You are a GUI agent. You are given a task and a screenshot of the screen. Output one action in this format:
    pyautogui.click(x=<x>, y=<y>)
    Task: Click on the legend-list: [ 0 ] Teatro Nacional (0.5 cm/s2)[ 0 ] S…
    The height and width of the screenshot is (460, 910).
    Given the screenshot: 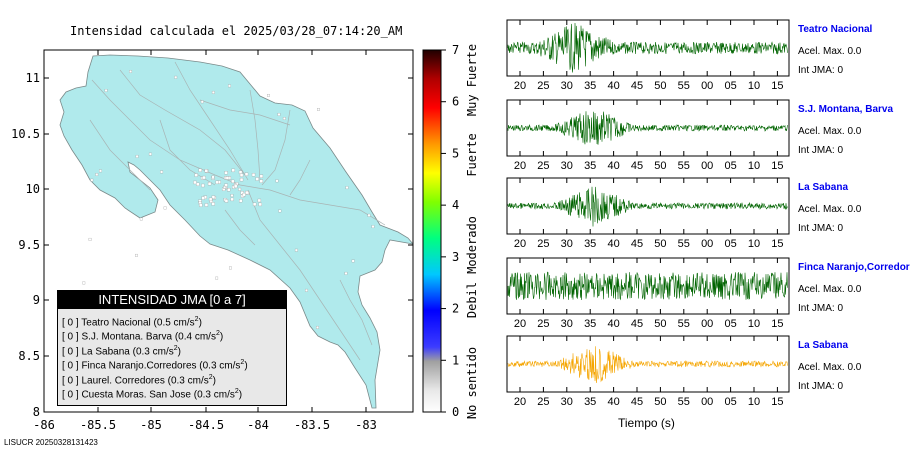 What is the action you would take?
    pyautogui.click(x=172, y=355)
    